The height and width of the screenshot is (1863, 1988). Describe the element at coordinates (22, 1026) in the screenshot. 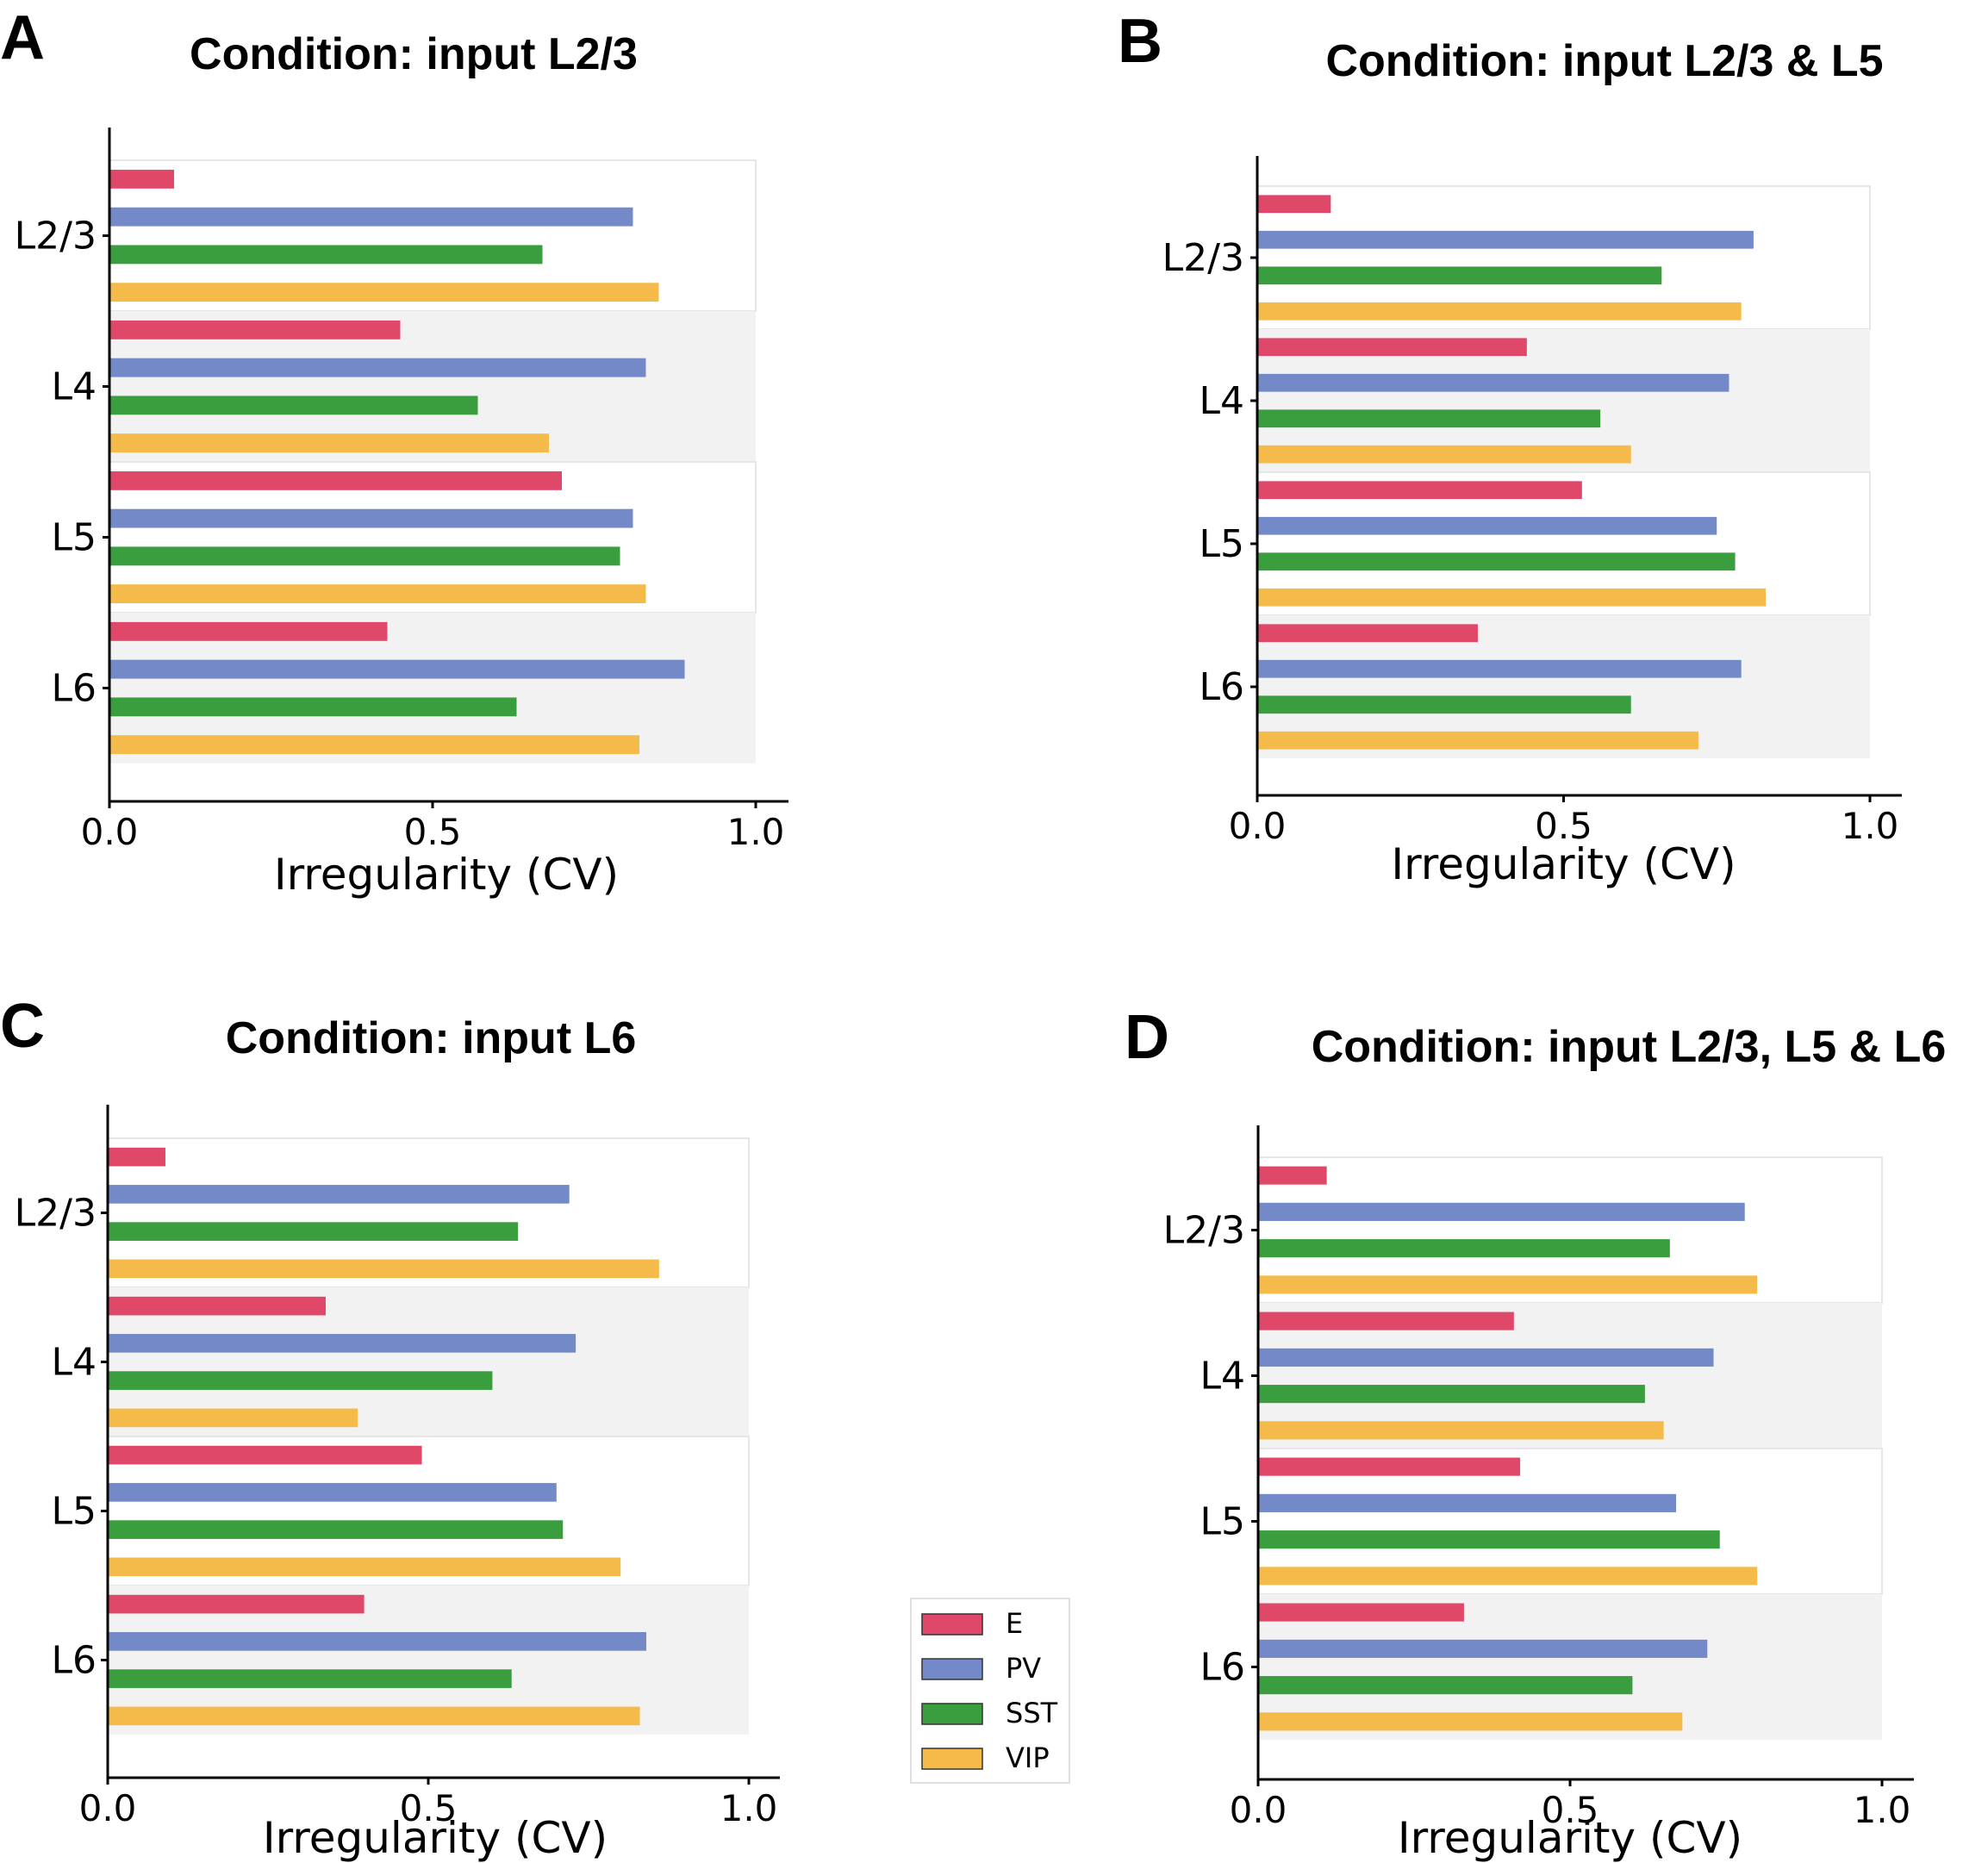

I see `panel-letter: C` at that location.